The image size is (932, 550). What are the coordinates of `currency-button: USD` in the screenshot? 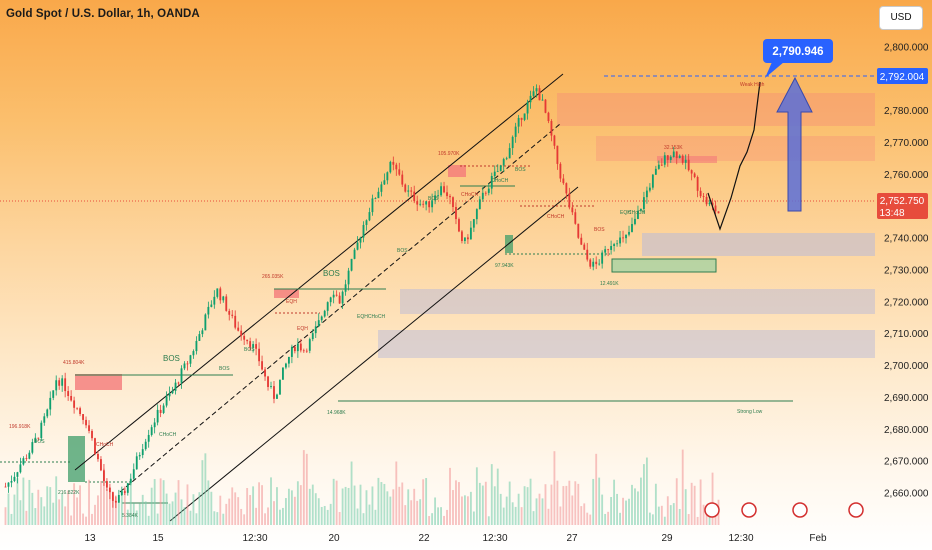 It's located at (901, 18).